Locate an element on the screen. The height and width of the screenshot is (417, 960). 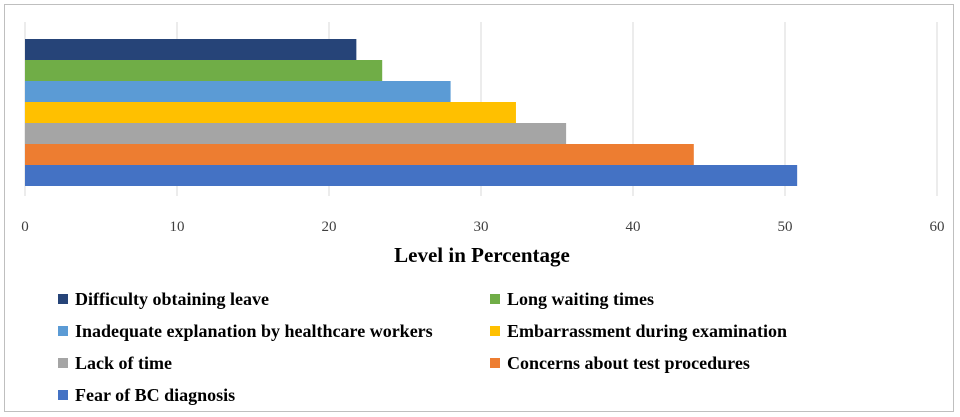
bar-fear-of-bc-diagnosis is located at coordinates (411, 175).